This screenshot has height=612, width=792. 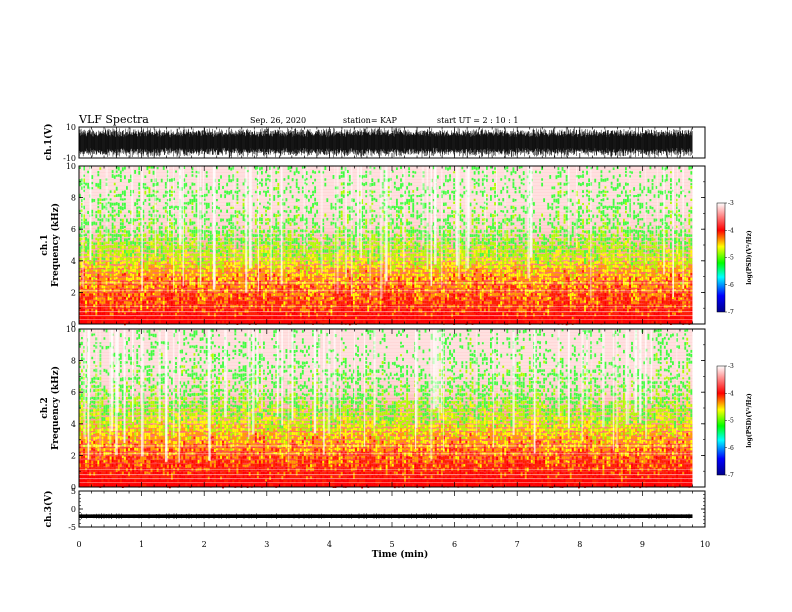 What do you see at coordinates (374, 143) in the screenshot?
I see `ch1-waveform-panel: 10 -10 ch.1(V)` at bounding box center [374, 143].